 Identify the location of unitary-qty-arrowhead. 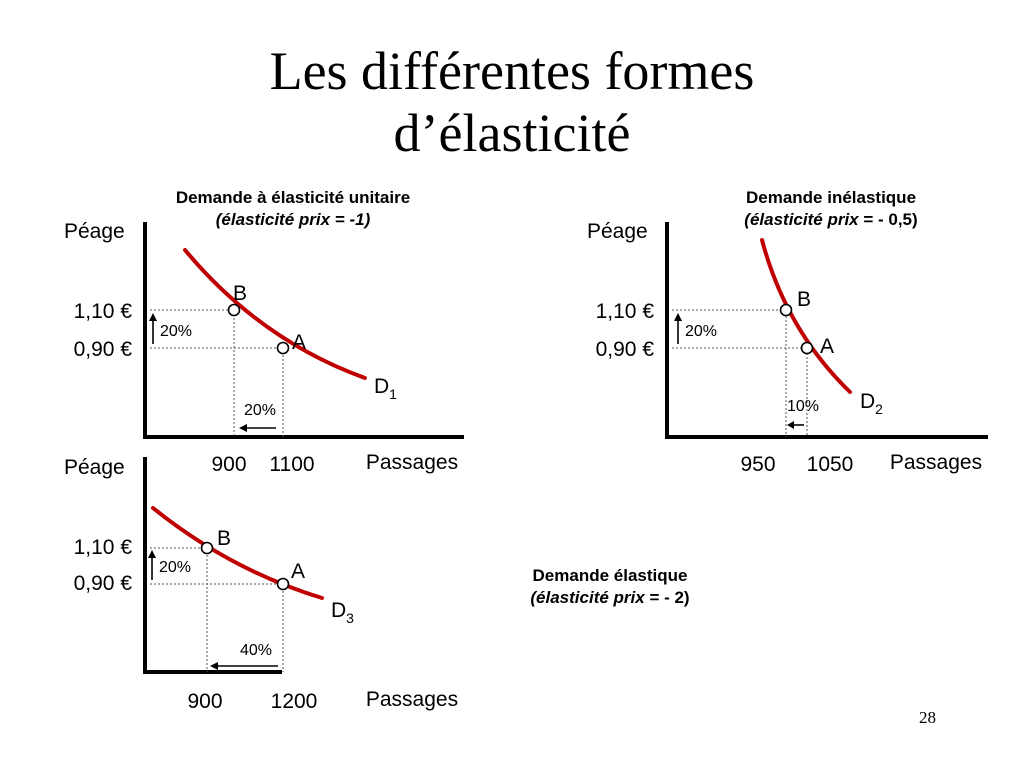
(243, 428).